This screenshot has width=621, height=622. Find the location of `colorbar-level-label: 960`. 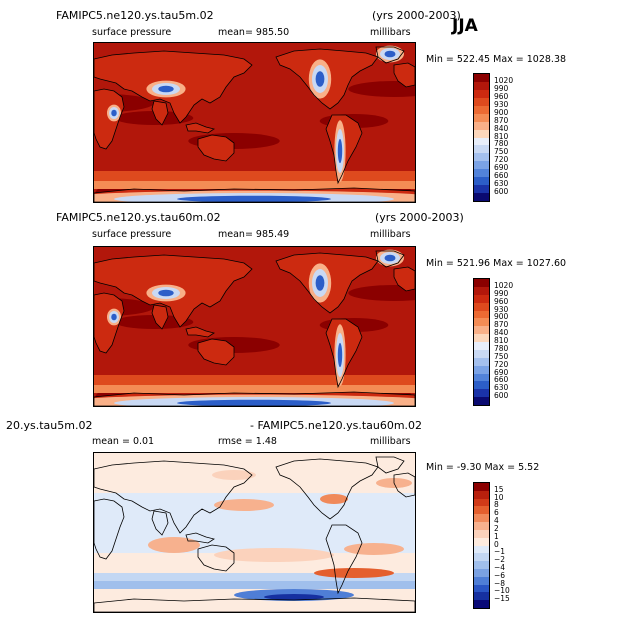

colorbar-level-label: 960 is located at coordinates (501, 301).